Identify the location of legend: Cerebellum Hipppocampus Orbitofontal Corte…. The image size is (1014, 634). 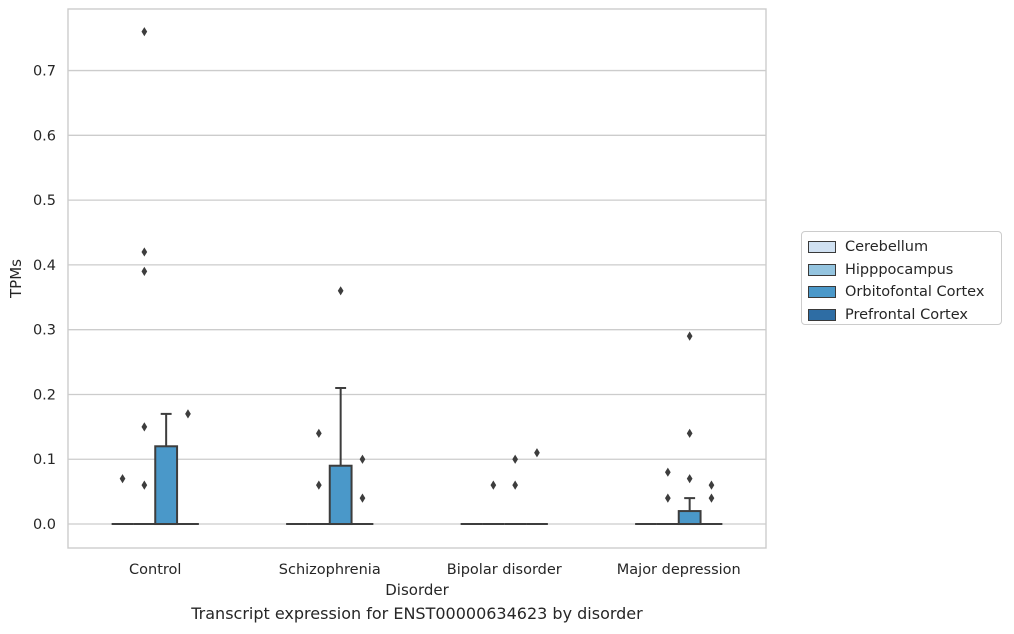
(901, 278).